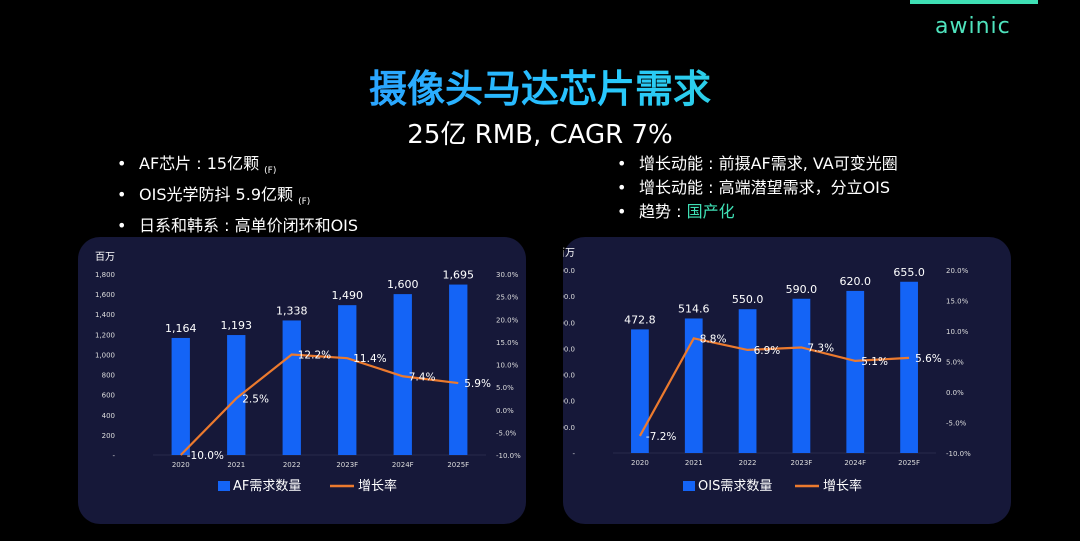  Describe the element at coordinates (856, 281) in the screenshot. I see `bar-value-label: 620.0` at that location.